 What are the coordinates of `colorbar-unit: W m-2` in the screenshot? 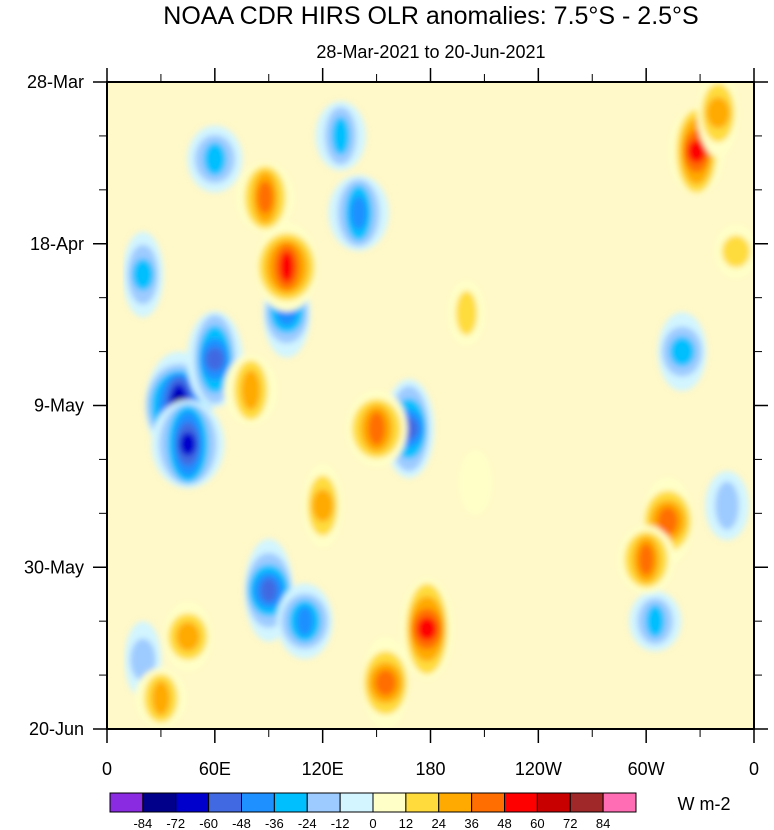 It's located at (704, 804).